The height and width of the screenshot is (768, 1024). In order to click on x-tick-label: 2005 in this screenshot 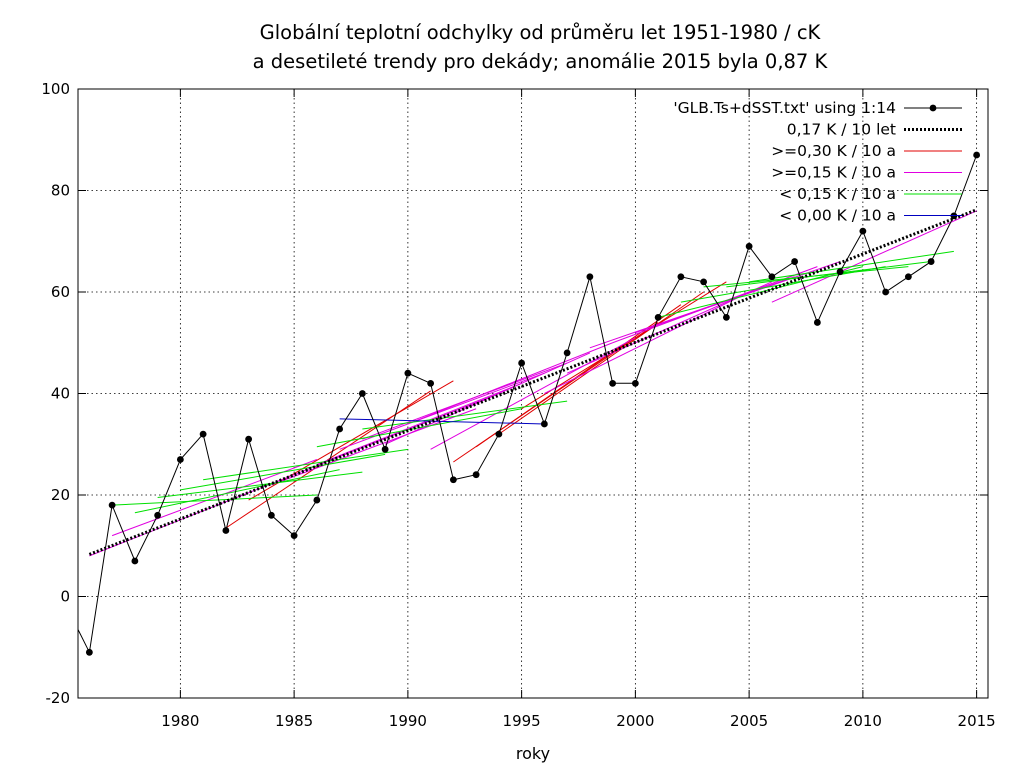, I will do `click(749, 721)`.